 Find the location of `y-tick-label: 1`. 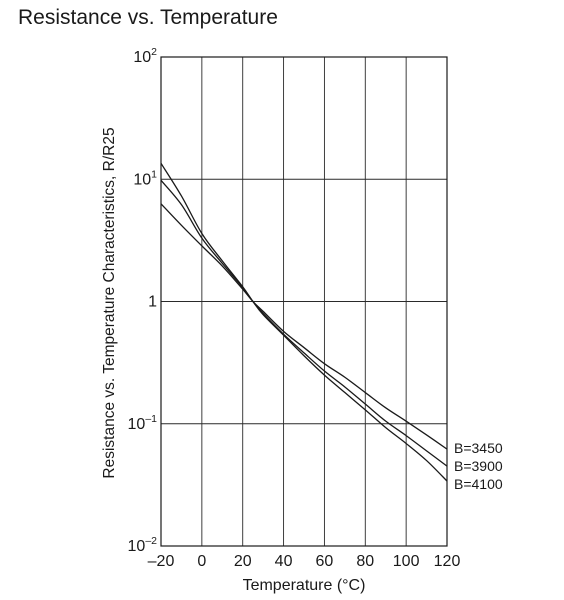

y-tick-label: 1 is located at coordinates (152, 302).